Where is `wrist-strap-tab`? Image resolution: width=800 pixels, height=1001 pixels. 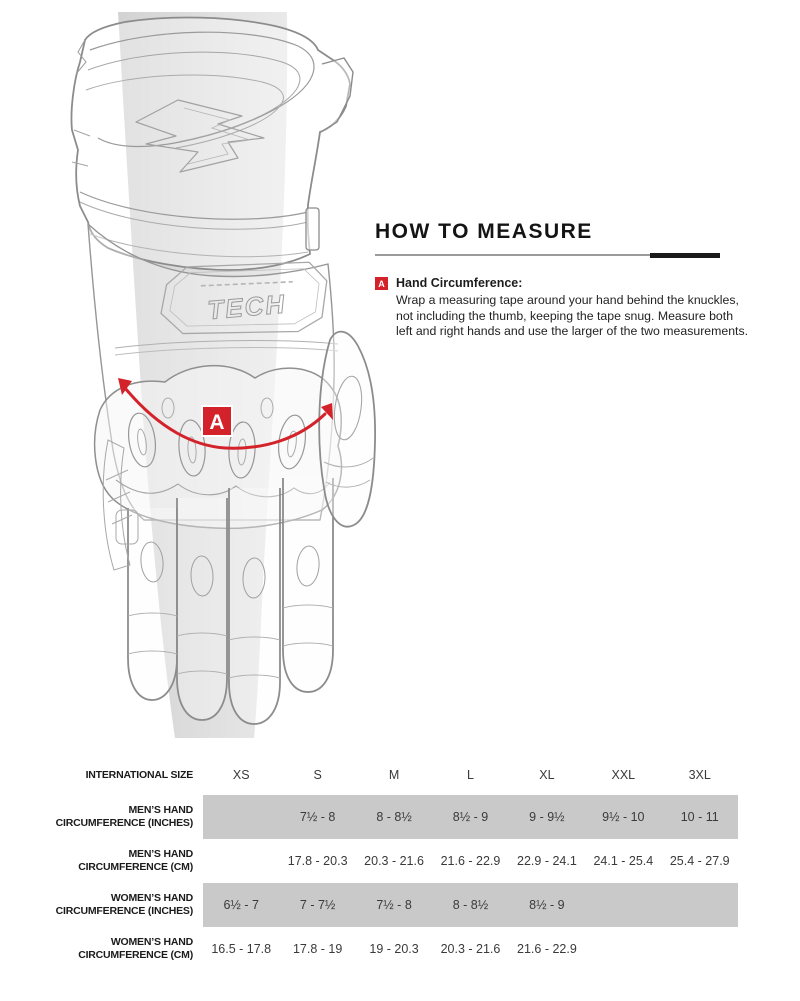 wrist-strap-tab is located at coordinates (312, 229).